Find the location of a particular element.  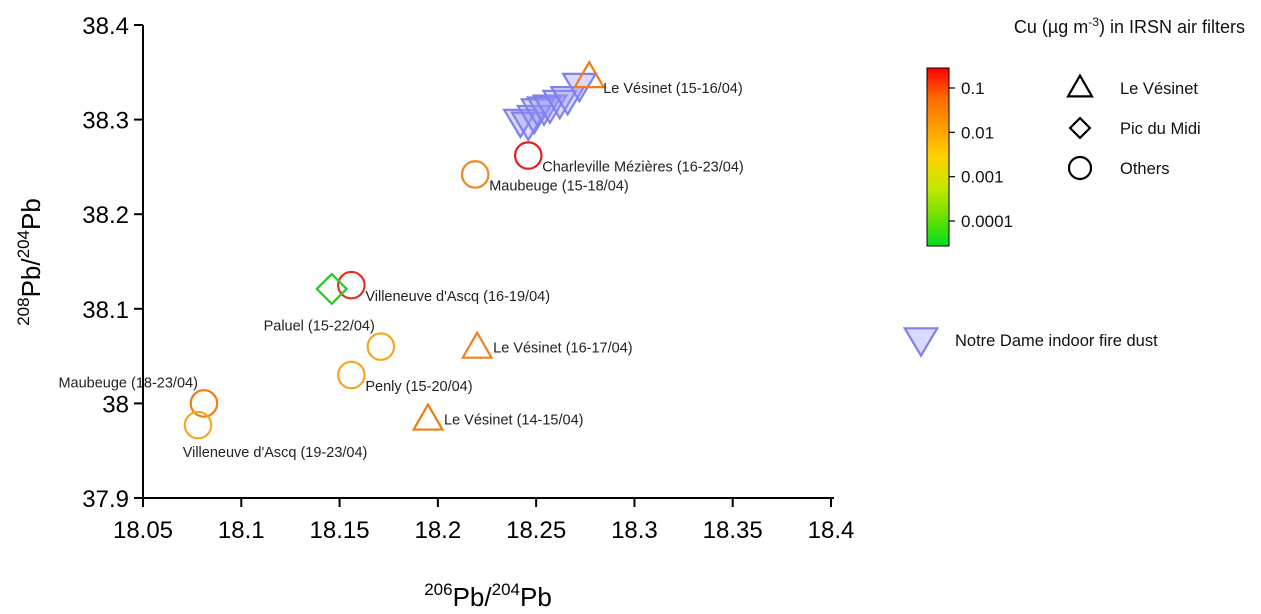

x-tick-label: 18.1 is located at coordinates (241, 530).